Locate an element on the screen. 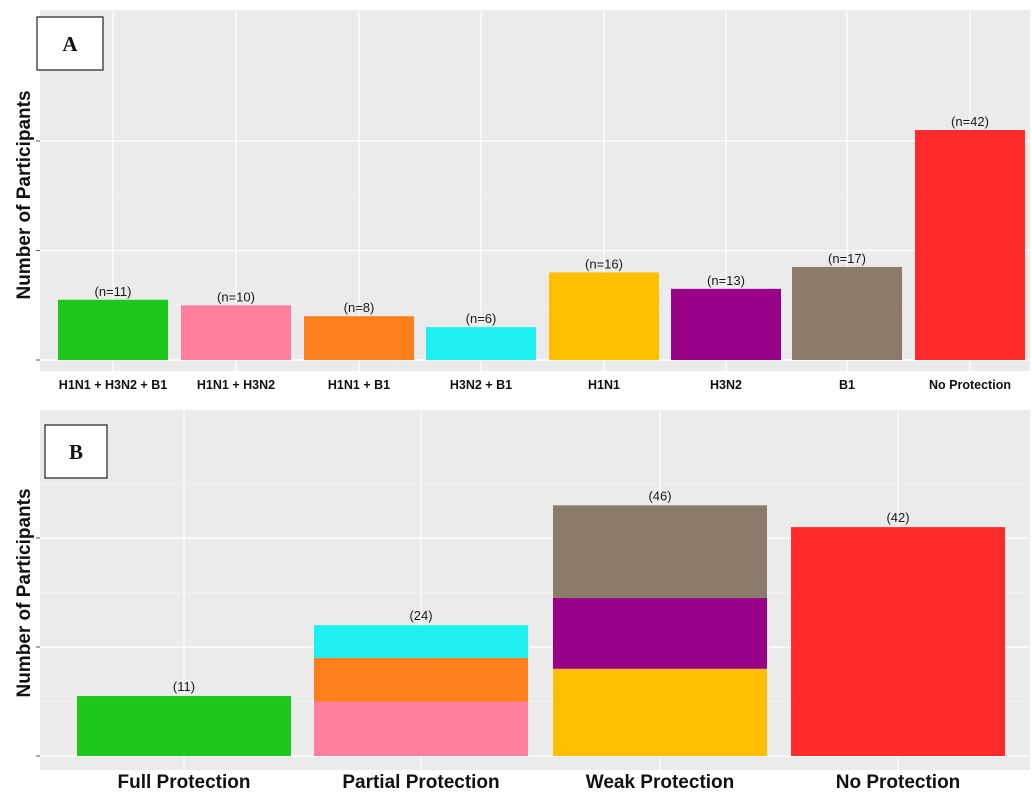  category-b-1: Full Protection is located at coordinates (184, 782).